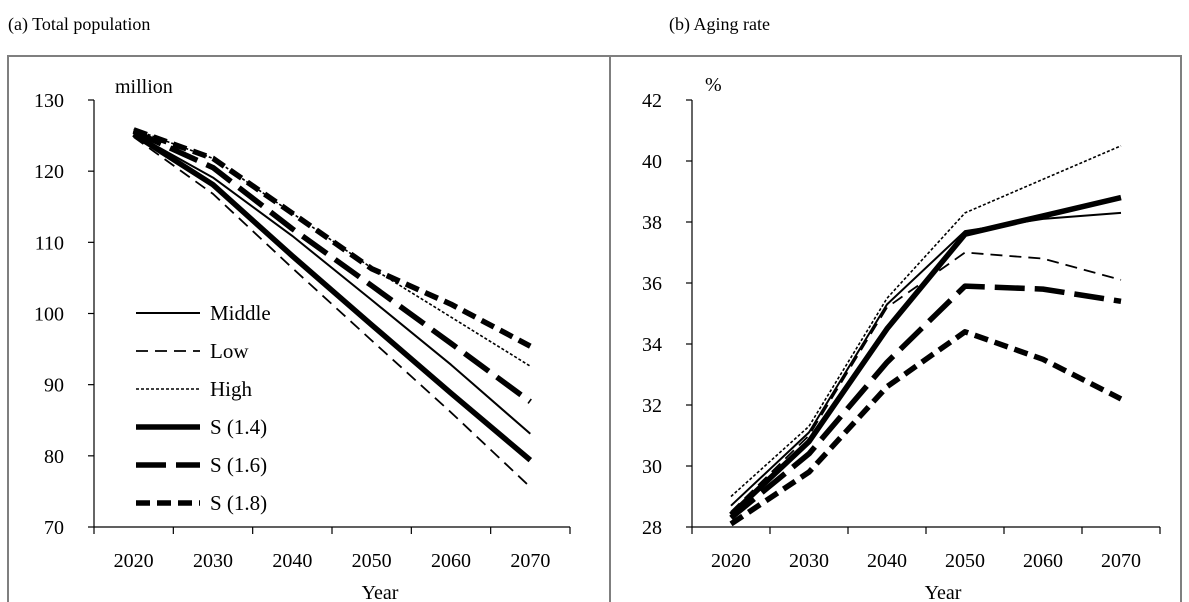 This screenshot has width=1189, height=602. What do you see at coordinates (240, 313) in the screenshot?
I see `legend-label: Middle` at bounding box center [240, 313].